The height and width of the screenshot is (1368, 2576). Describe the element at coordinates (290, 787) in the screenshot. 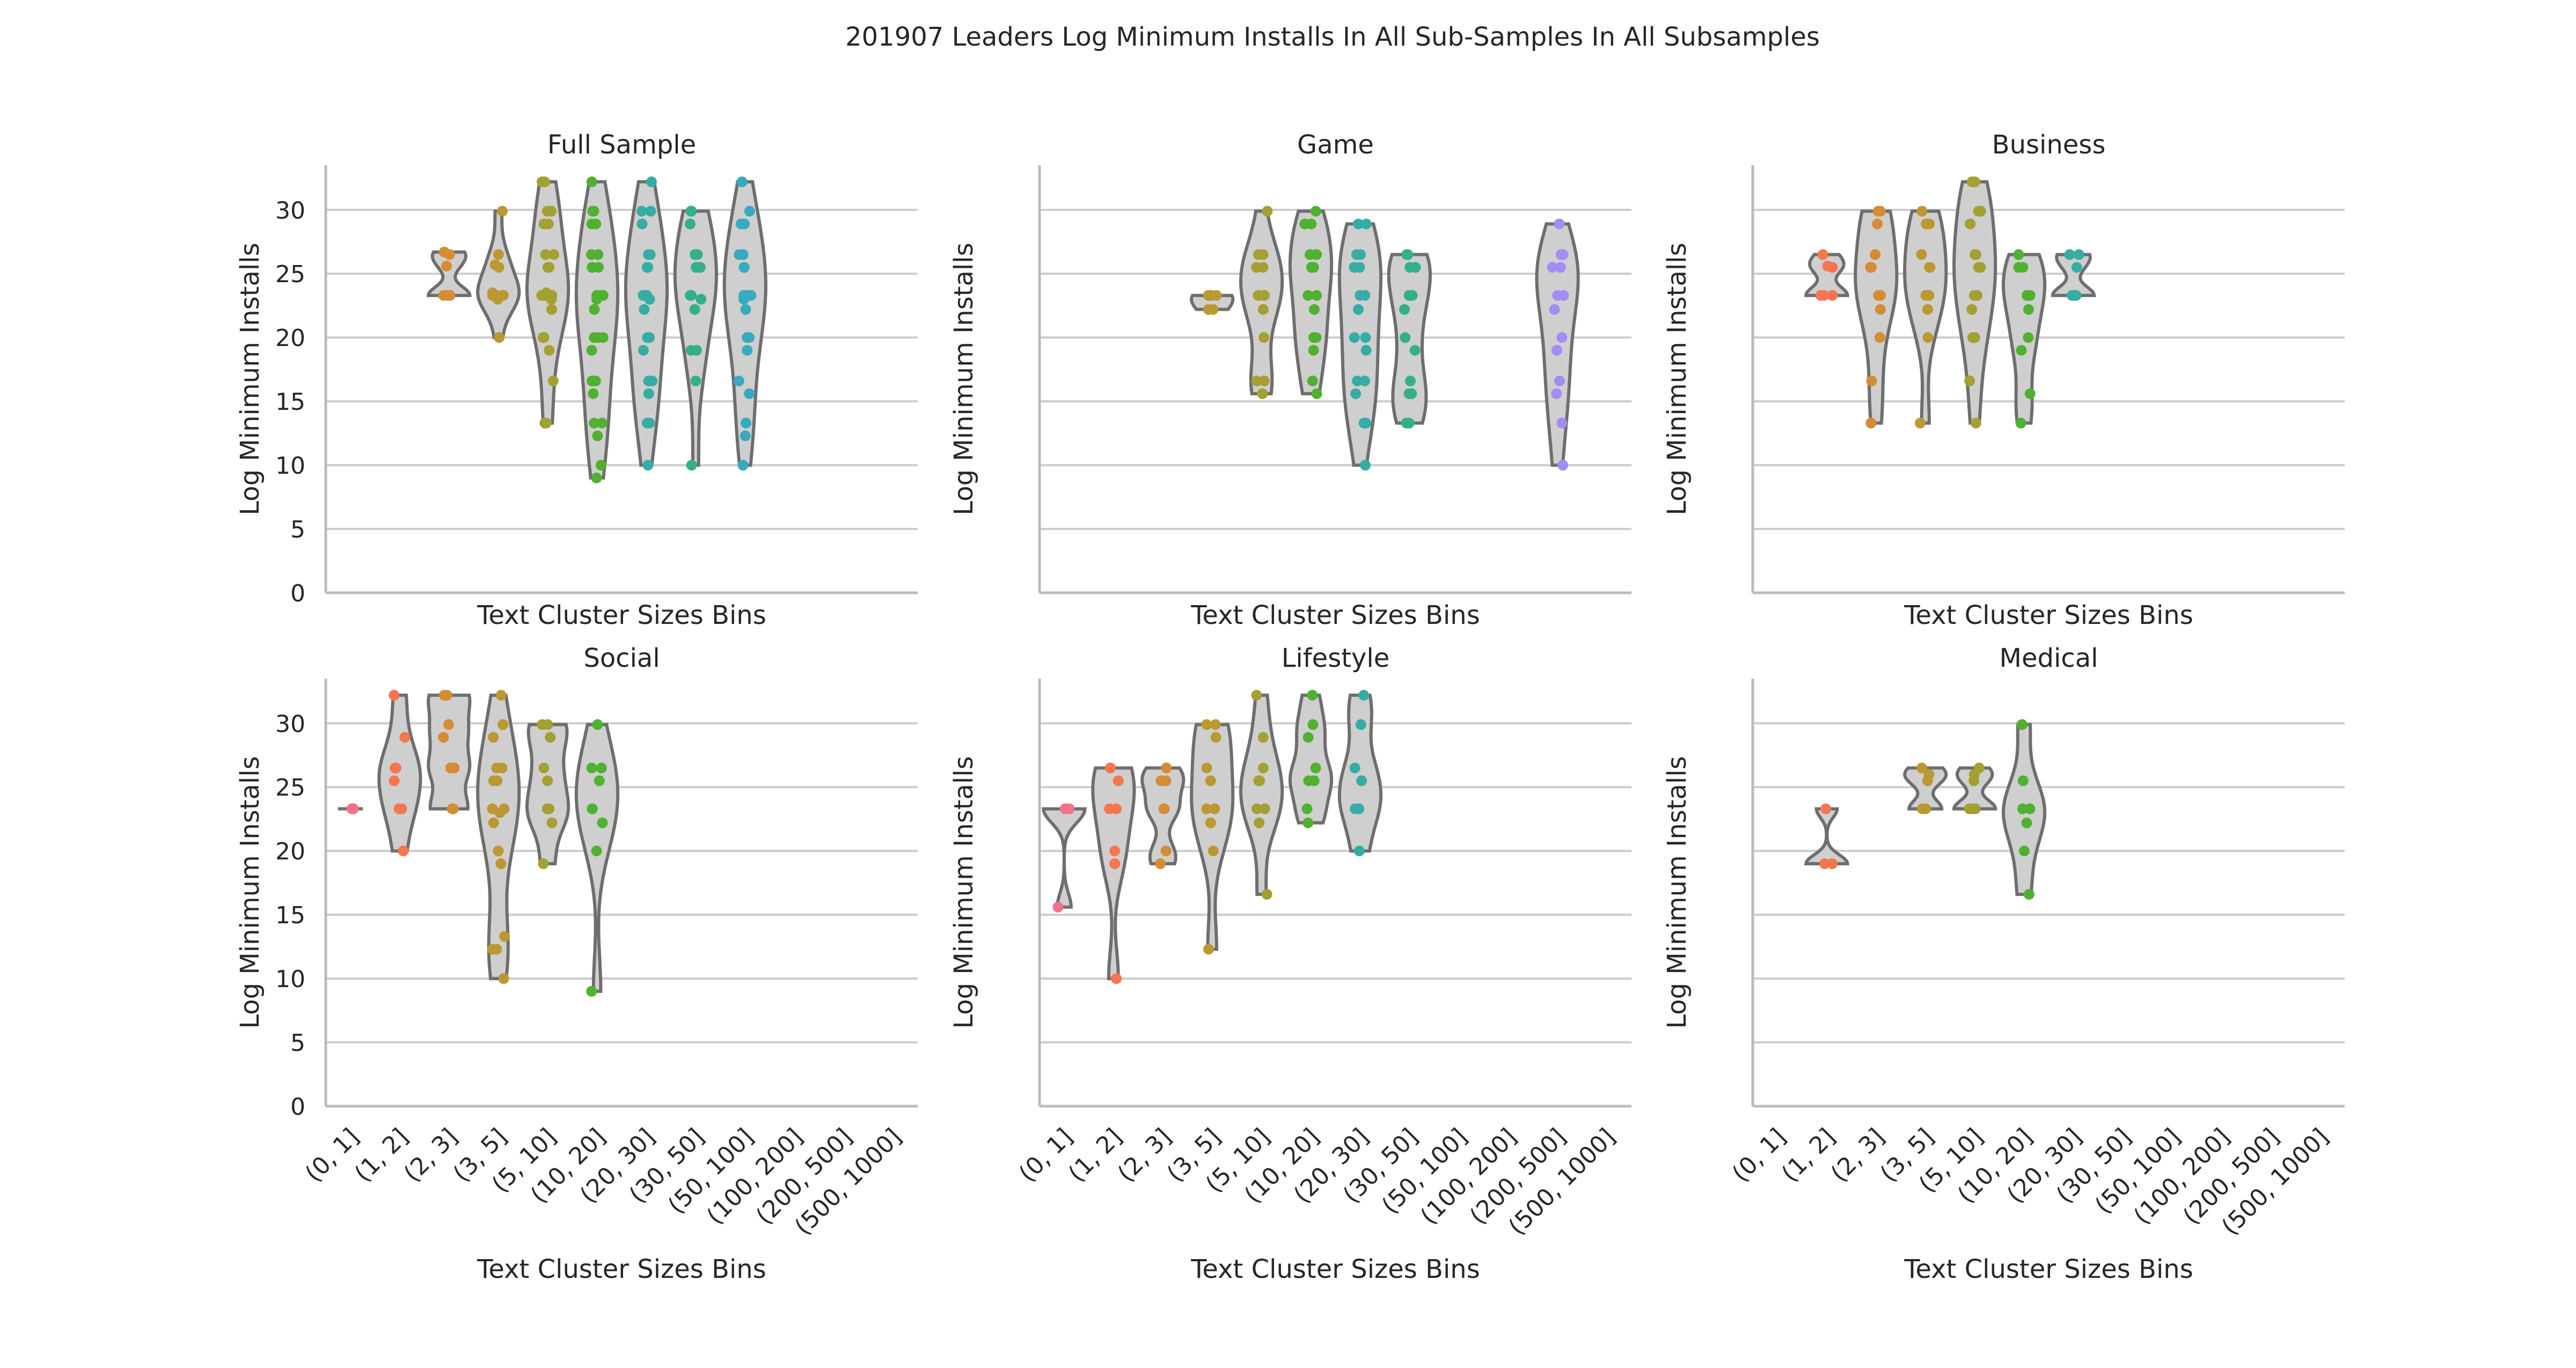

I see `y-tick-label: 25` at that location.